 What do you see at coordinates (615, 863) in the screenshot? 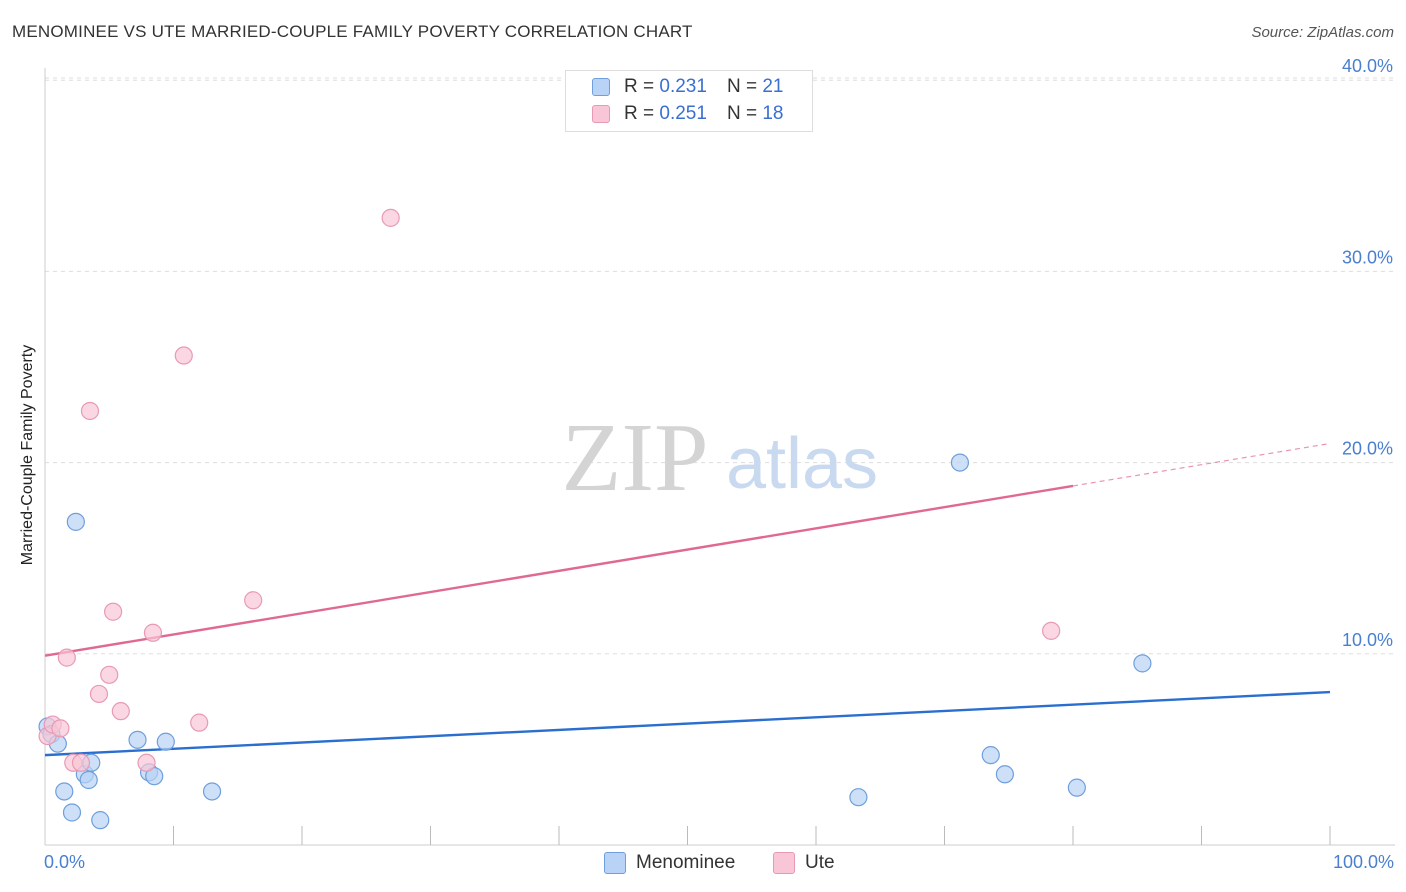
I see `menominee-legend-icon` at bounding box center [615, 863].